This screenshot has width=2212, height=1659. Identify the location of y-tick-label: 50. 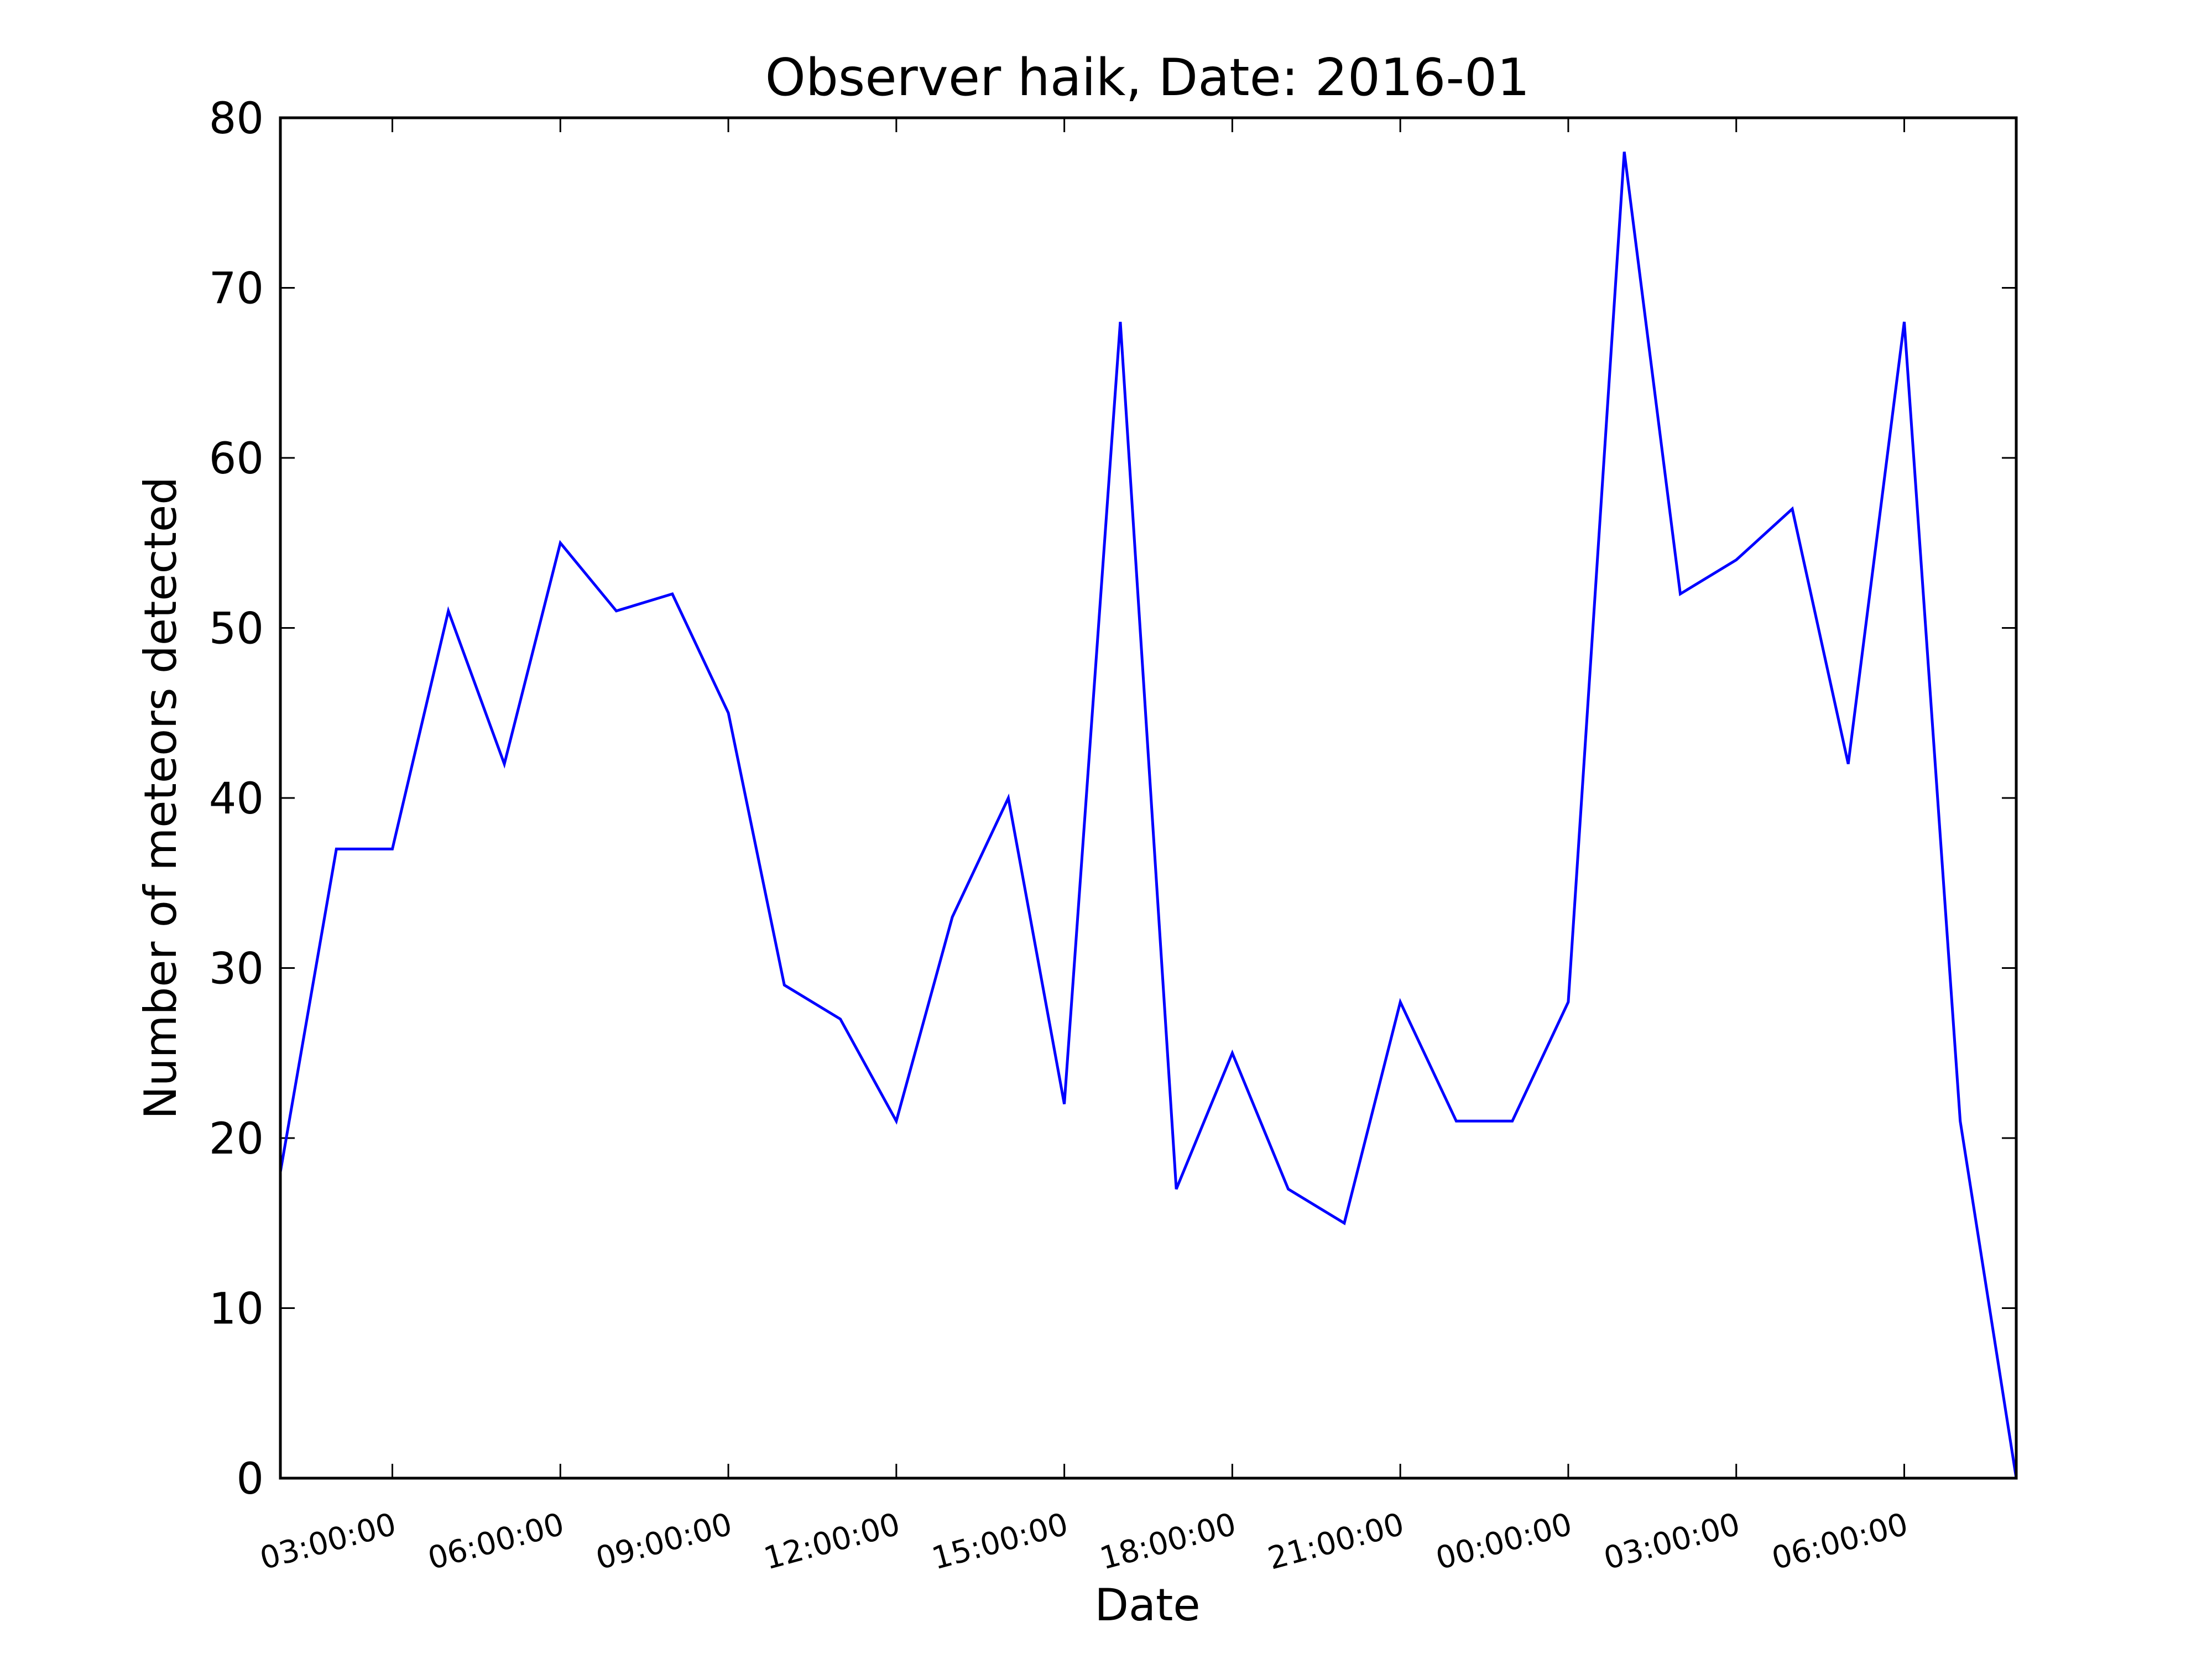
(237, 629).